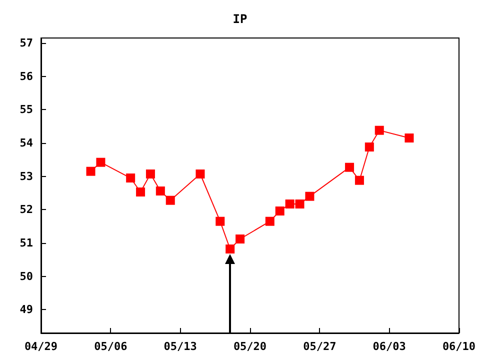  I want to click on y-tick-label: 57, so click(26, 43).